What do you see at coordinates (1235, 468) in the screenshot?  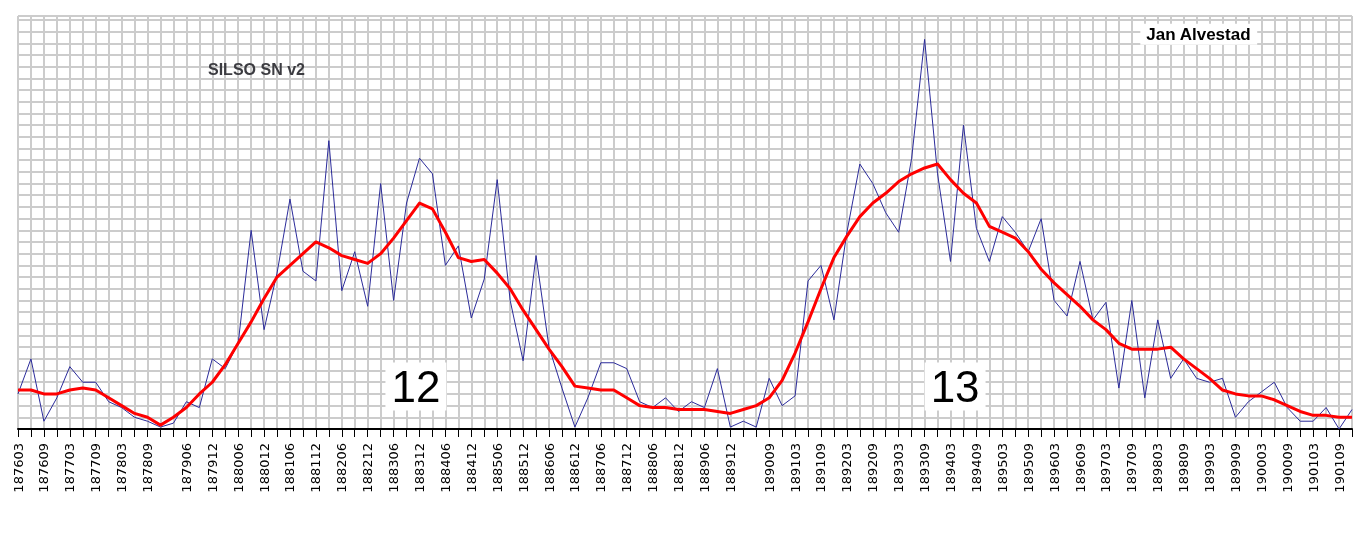 I see `x-tick-label: 189909` at bounding box center [1235, 468].